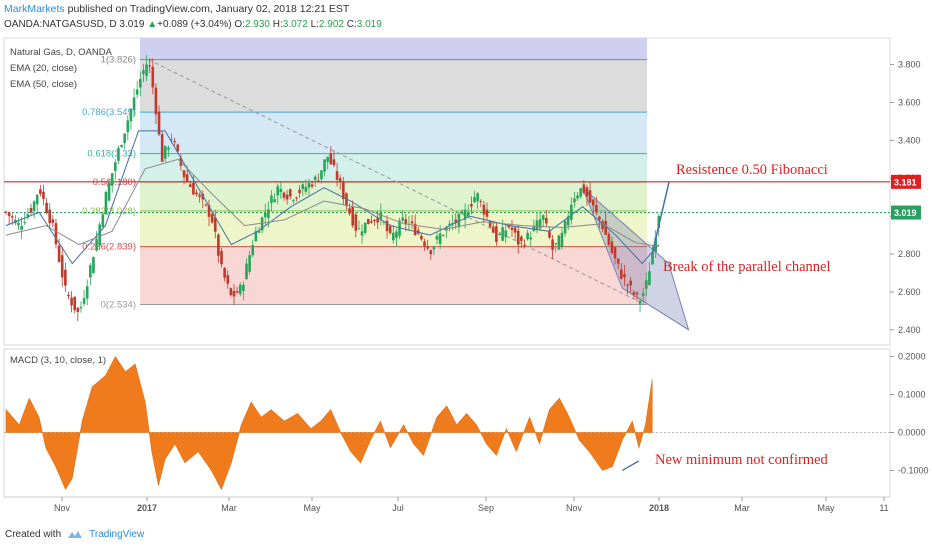  I want to click on time-tick-label: Mar, so click(229, 508).